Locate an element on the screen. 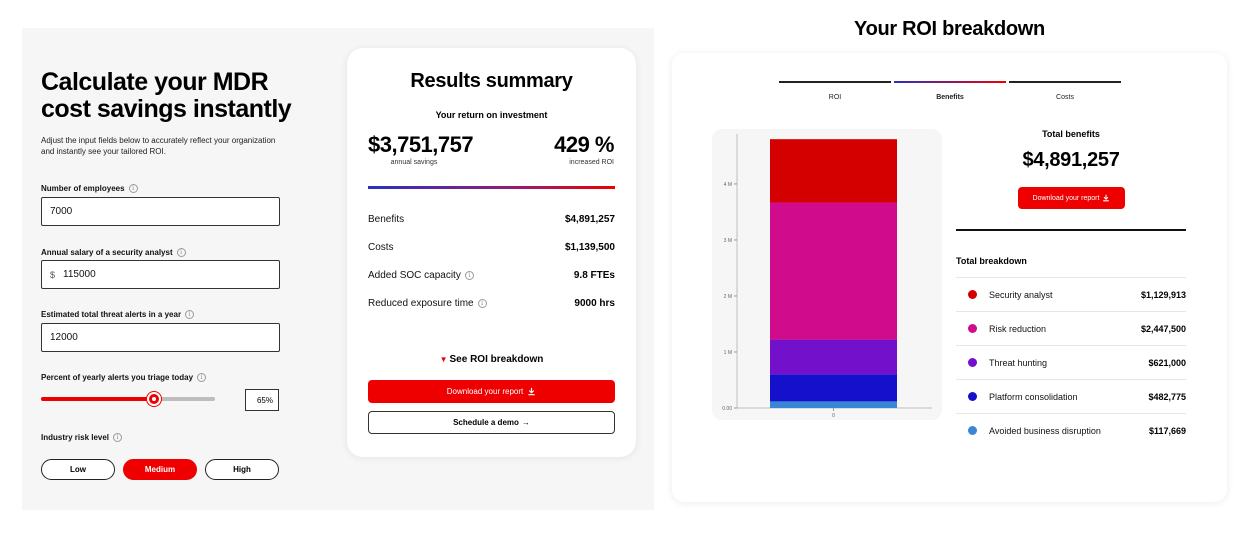  risk-level-label: Industry risk level i is located at coordinates (82, 437).